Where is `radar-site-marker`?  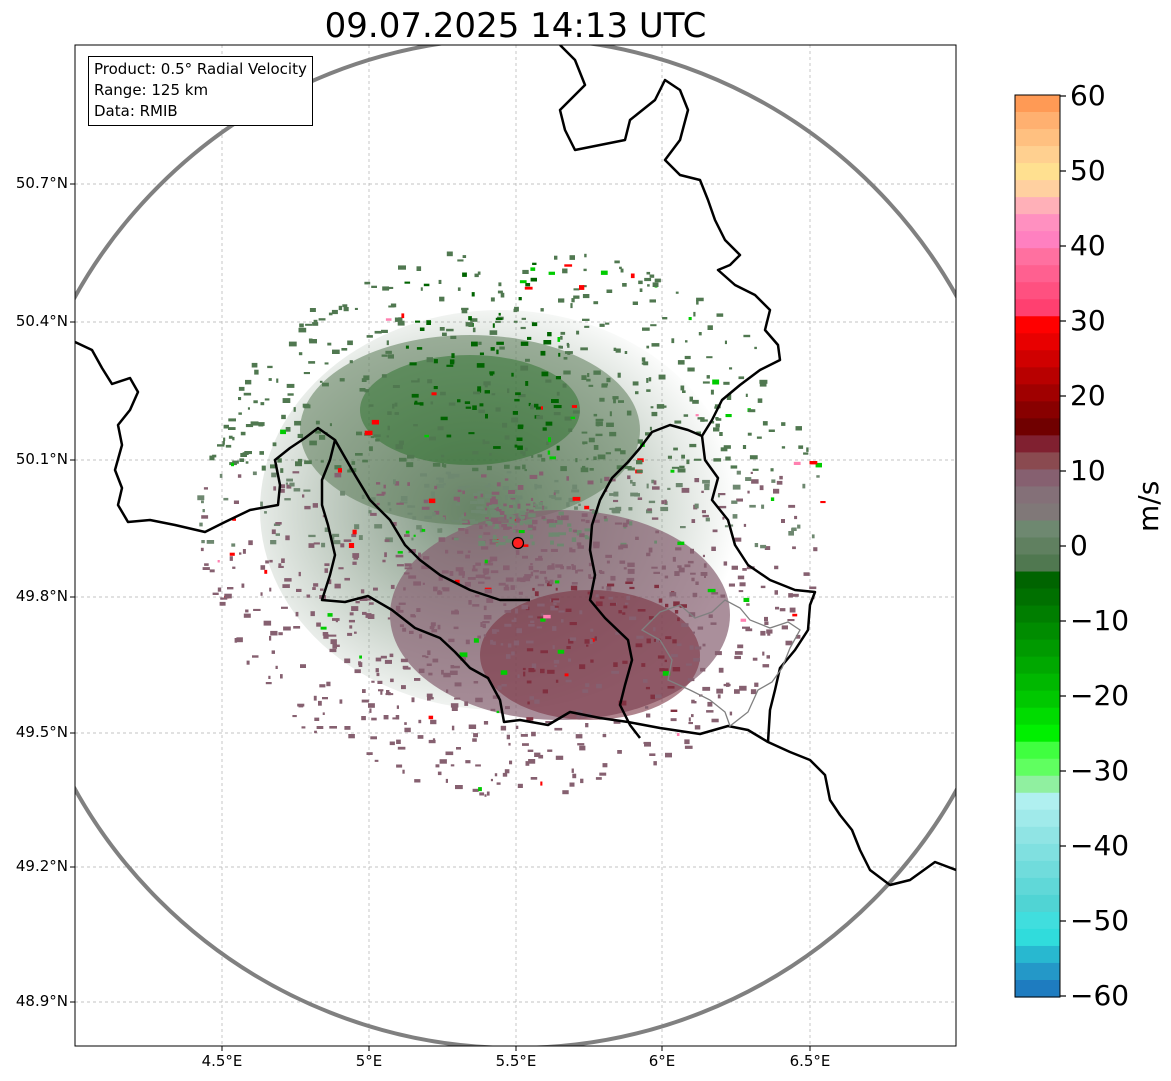
radar-site-marker is located at coordinates (518, 543).